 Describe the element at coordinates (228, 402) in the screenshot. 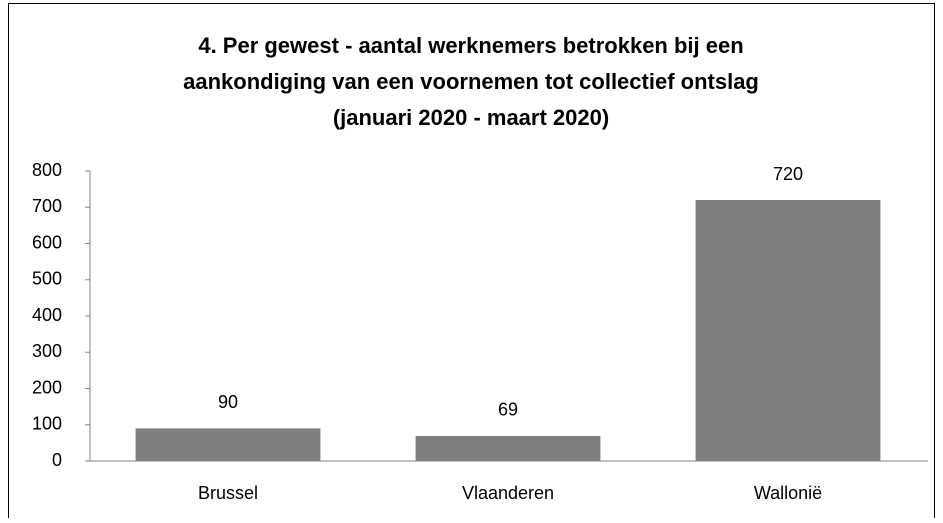

I see `data-label: 90` at that location.